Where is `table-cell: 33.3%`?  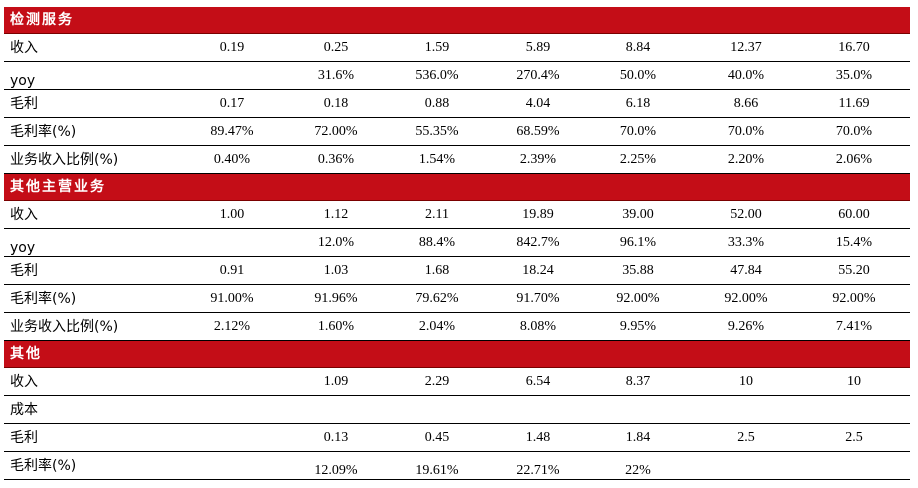
table-cell: 33.3% is located at coordinates (746, 242).